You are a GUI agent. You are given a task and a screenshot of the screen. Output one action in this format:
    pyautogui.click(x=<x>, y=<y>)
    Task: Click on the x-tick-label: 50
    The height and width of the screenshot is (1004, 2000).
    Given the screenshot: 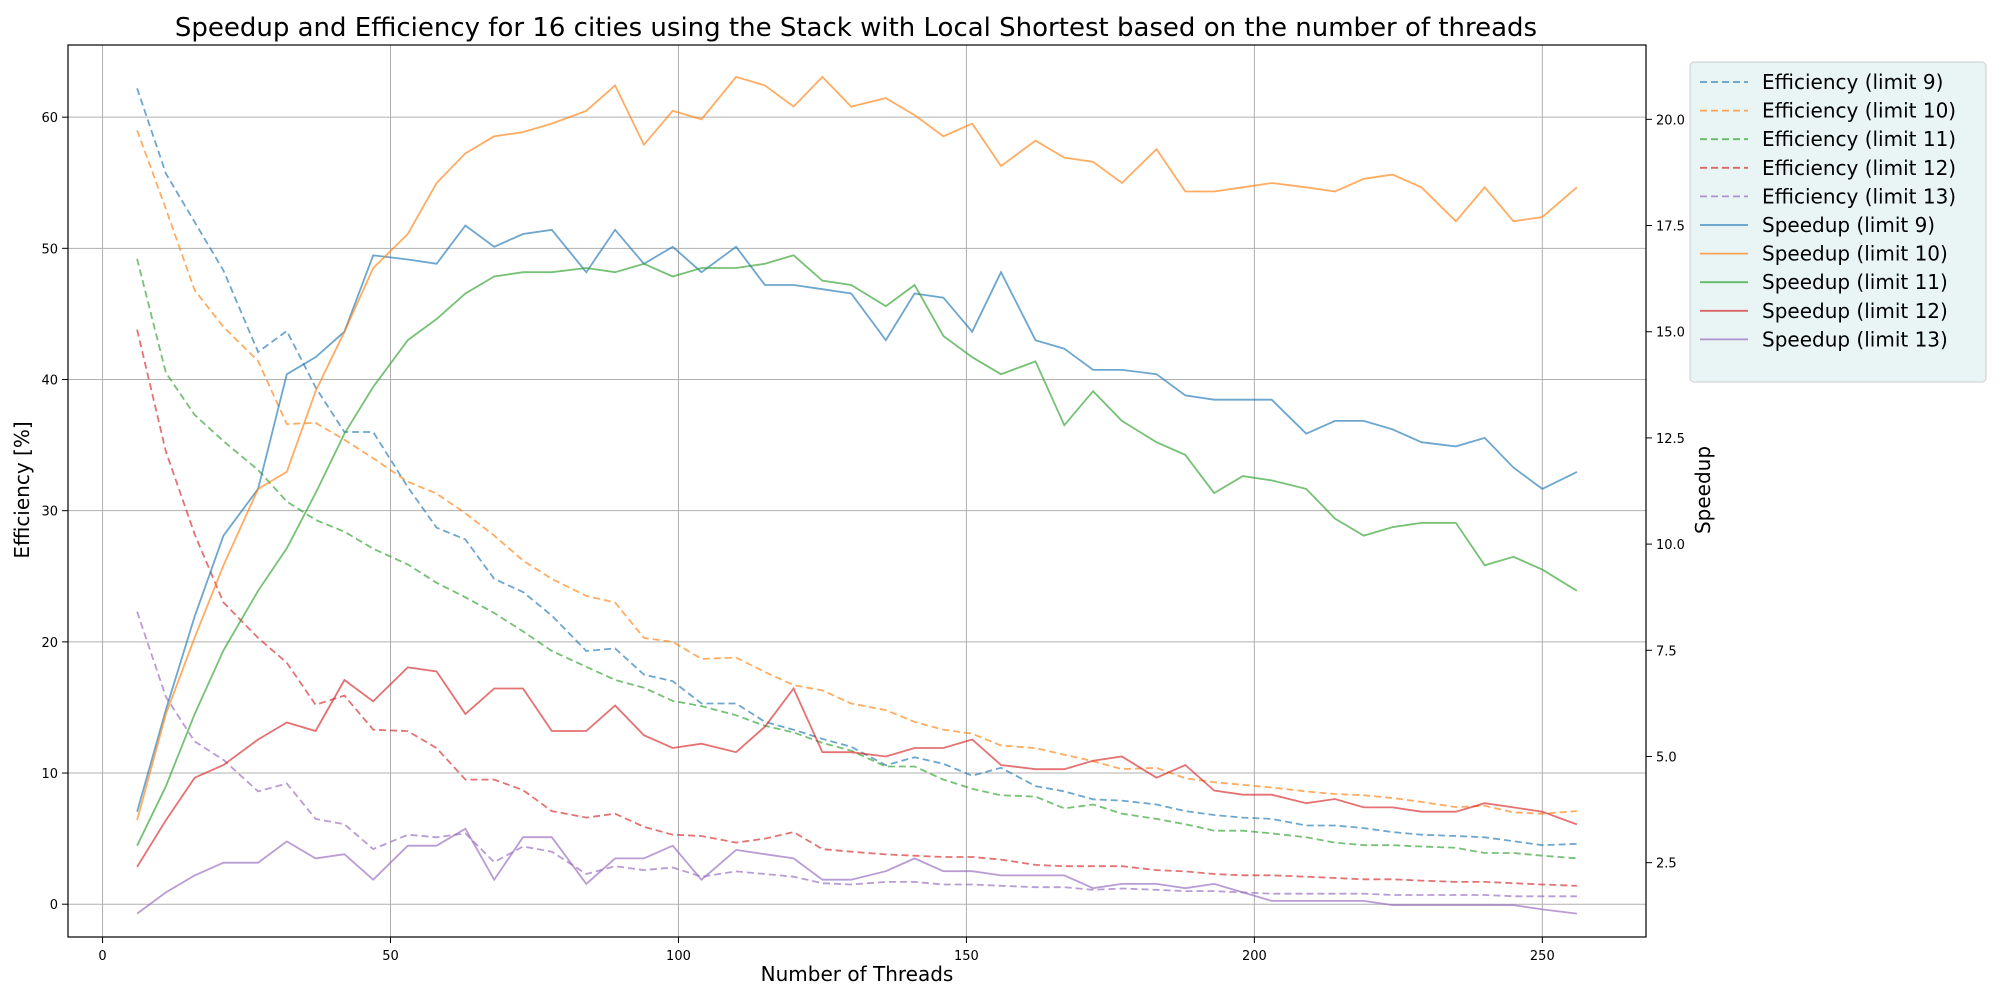 What is the action you would take?
    pyautogui.click(x=390, y=956)
    